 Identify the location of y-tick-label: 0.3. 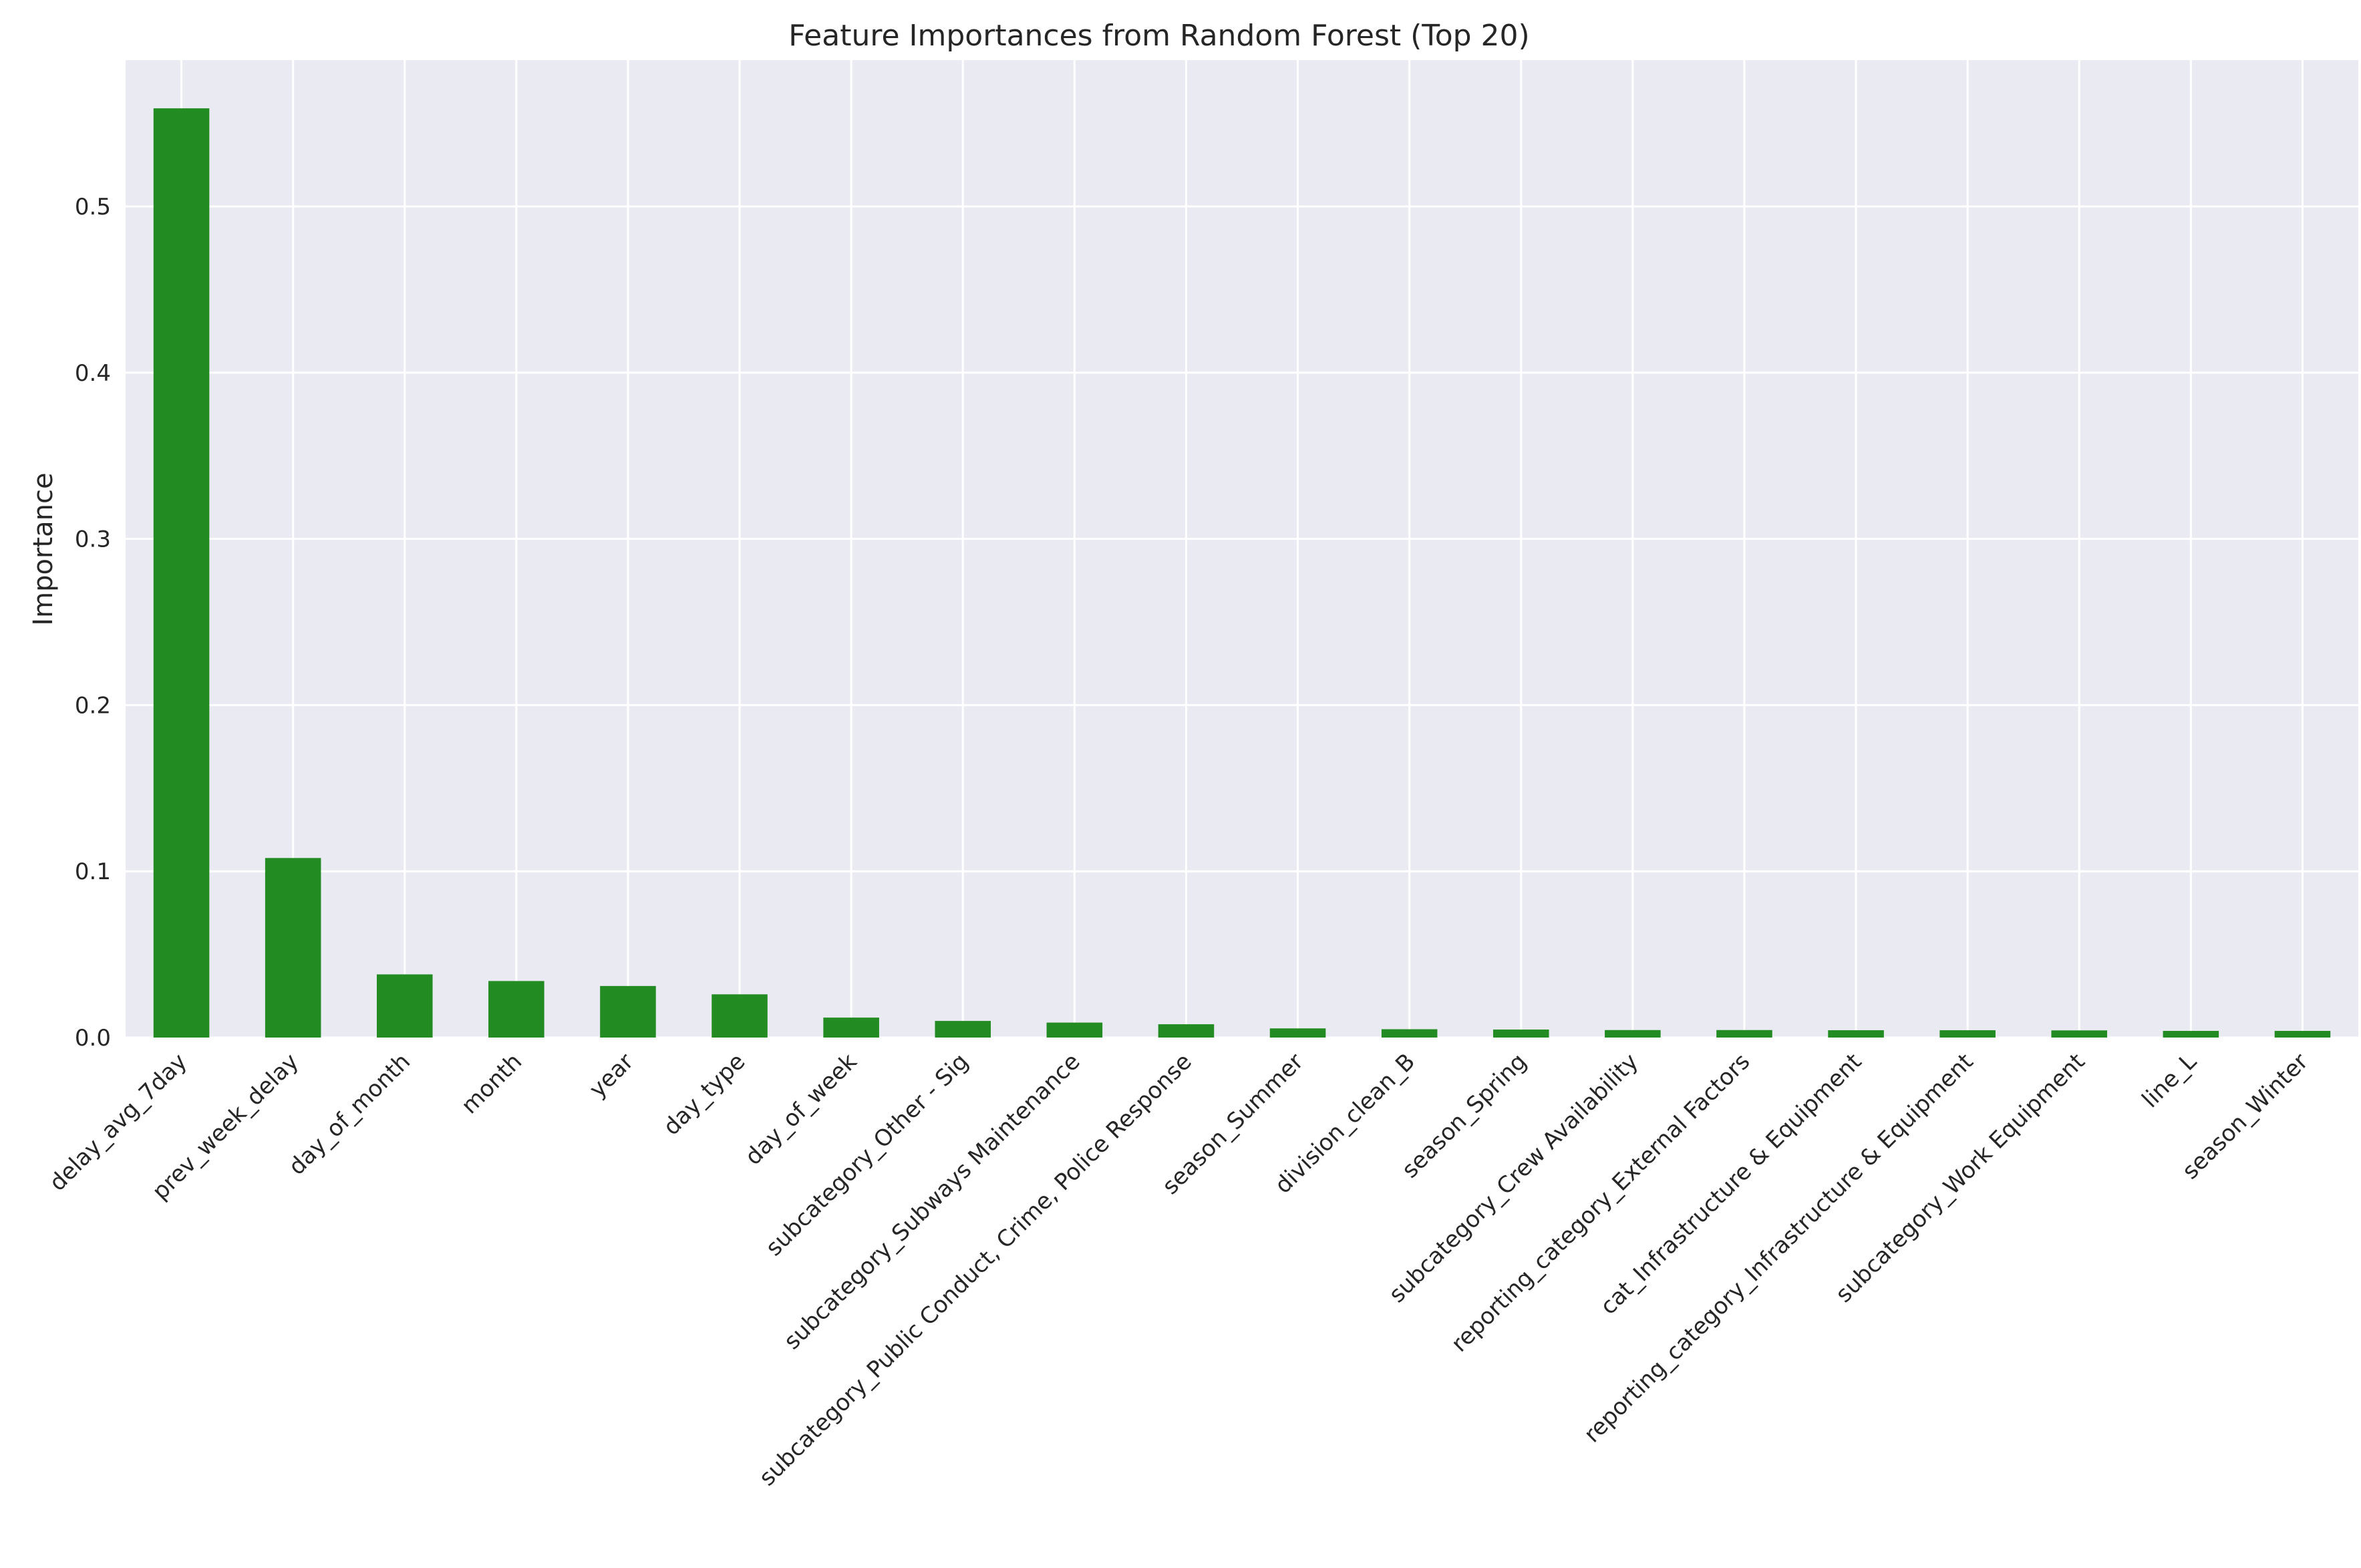
(93, 539).